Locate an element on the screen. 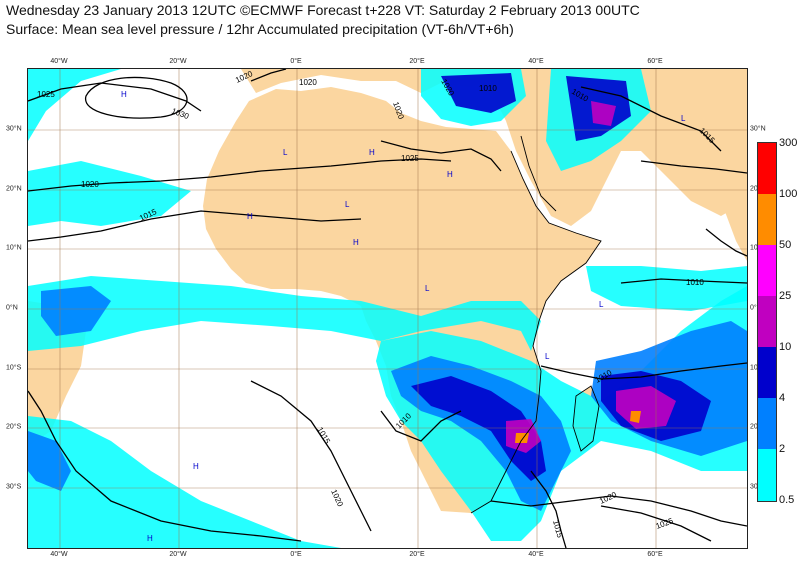 Image resolution: width=807 pixels, height=568 pixels. colorbar-label: 4 is located at coordinates (782, 398).